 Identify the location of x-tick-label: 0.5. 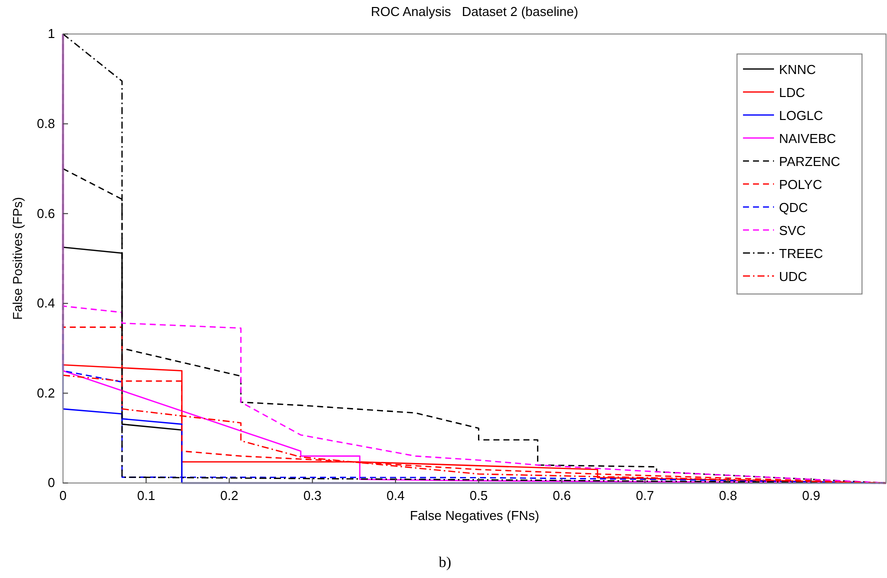
(479, 496).